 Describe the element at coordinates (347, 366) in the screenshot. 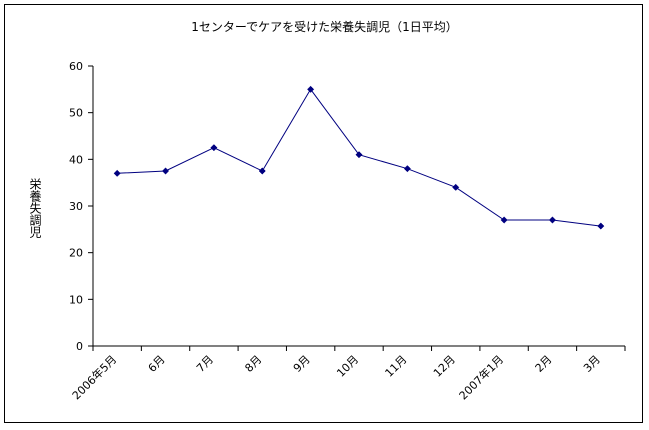

I see `x-tick-label: 10月` at that location.